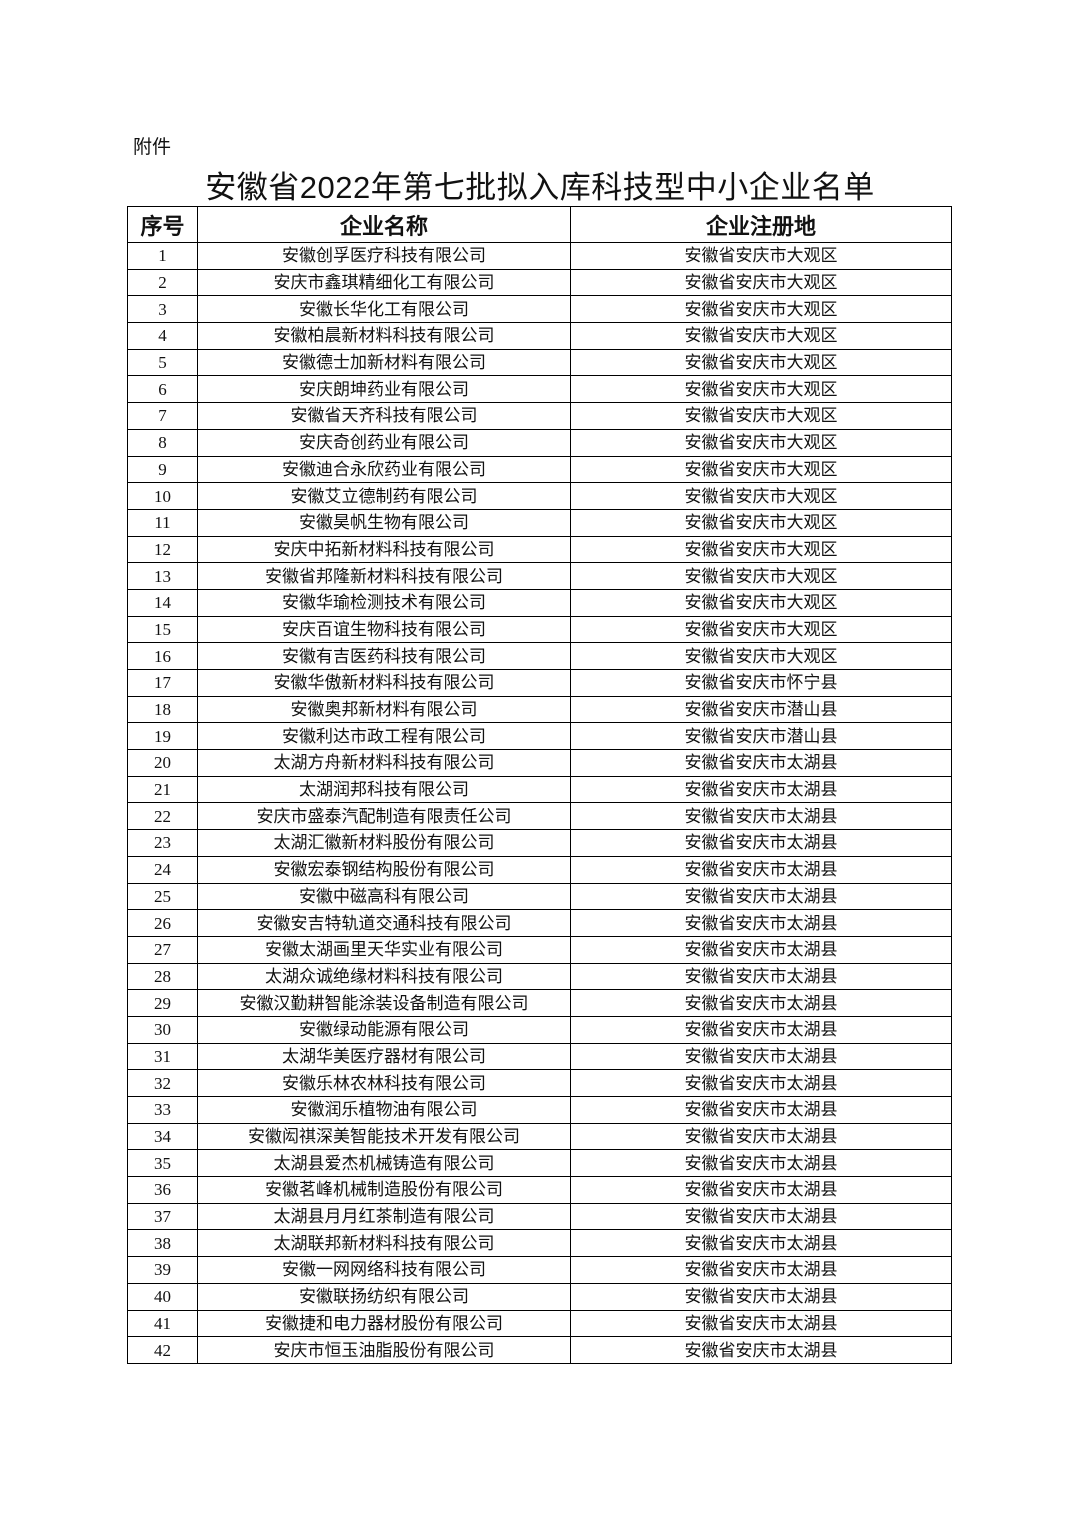 The image size is (1080, 1527). Describe the element at coordinates (539, 256) in the screenshot. I see `table-row: 1 安徽创孚医疗科技有限公司 安徽省安庆市大观区` at that location.